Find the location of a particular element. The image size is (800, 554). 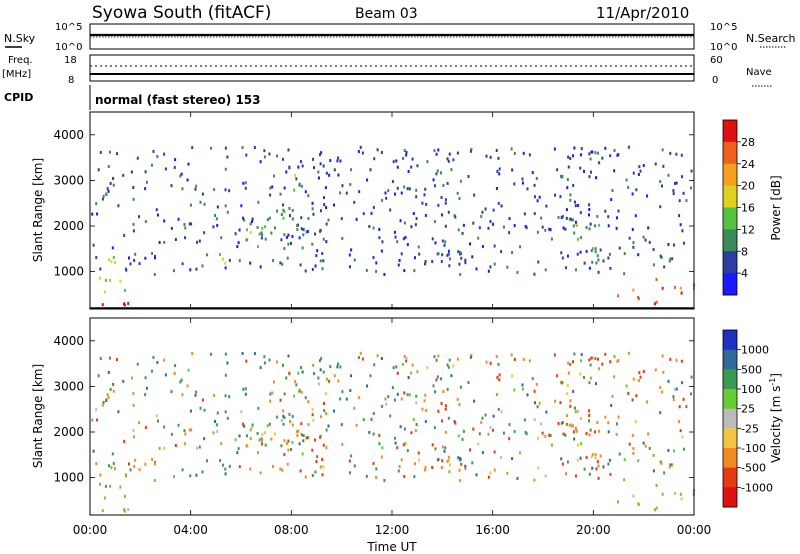

velocity-colorbar-tick-label: -25 is located at coordinates (750, 428).